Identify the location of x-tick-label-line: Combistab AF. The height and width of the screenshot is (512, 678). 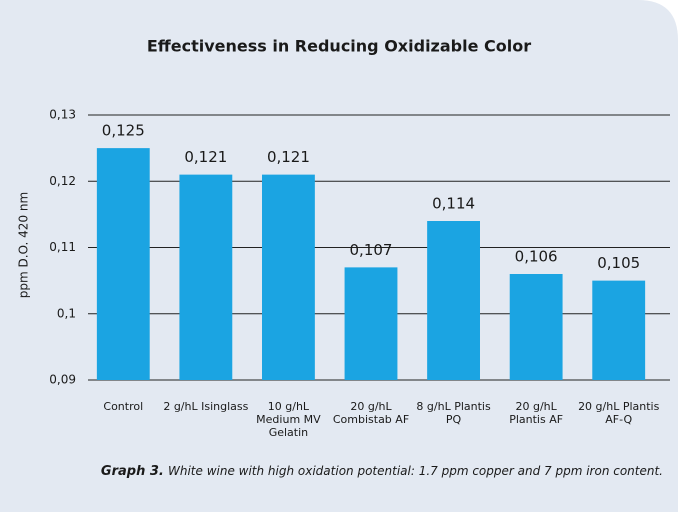
(371, 419).